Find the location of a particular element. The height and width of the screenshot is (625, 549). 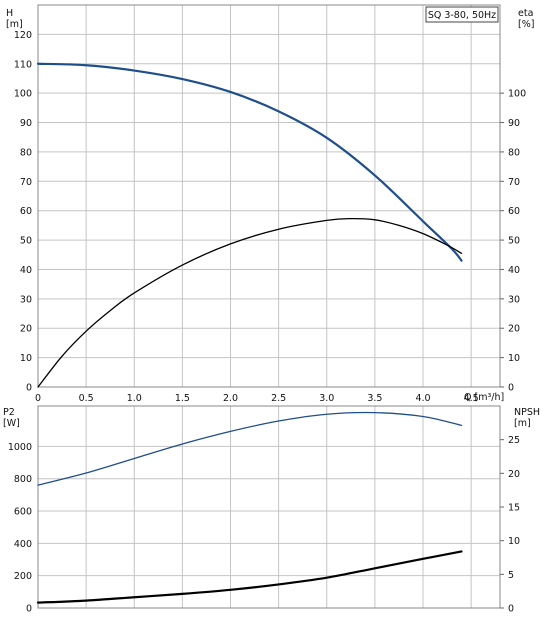

bottom-left-tick-label: 400 is located at coordinates (23, 544).